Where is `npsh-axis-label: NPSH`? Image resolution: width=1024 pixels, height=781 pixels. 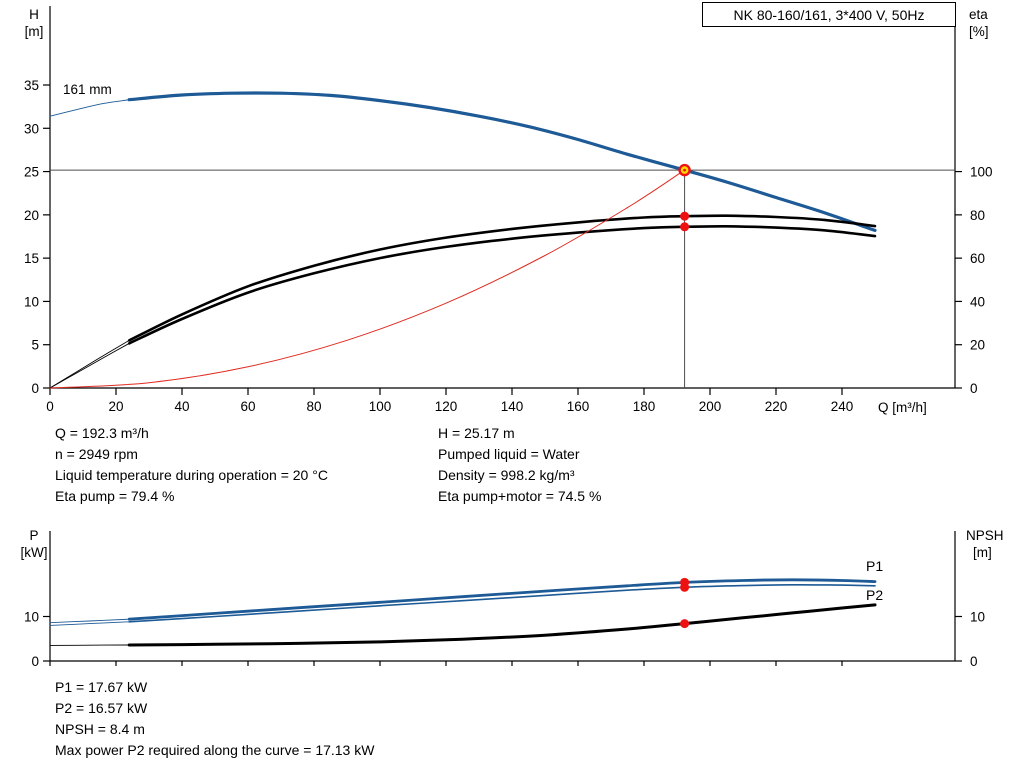
npsh-axis-label: NPSH is located at coordinates (985, 535).